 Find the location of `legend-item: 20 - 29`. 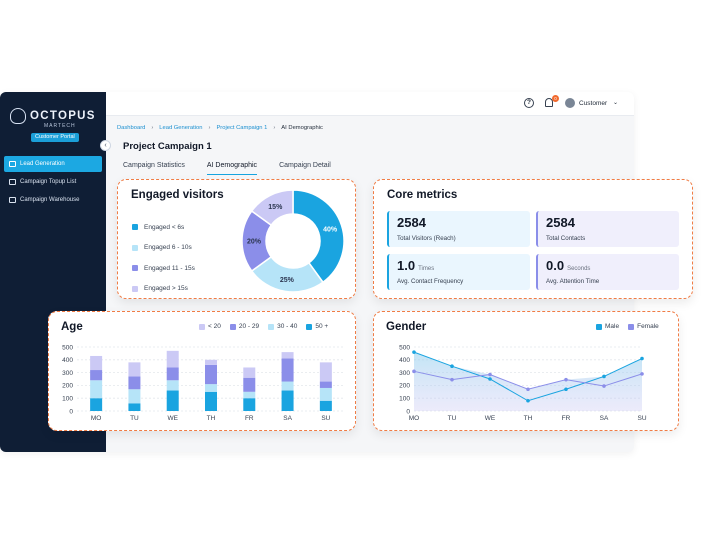

legend-item: 20 - 29 is located at coordinates (244, 326).